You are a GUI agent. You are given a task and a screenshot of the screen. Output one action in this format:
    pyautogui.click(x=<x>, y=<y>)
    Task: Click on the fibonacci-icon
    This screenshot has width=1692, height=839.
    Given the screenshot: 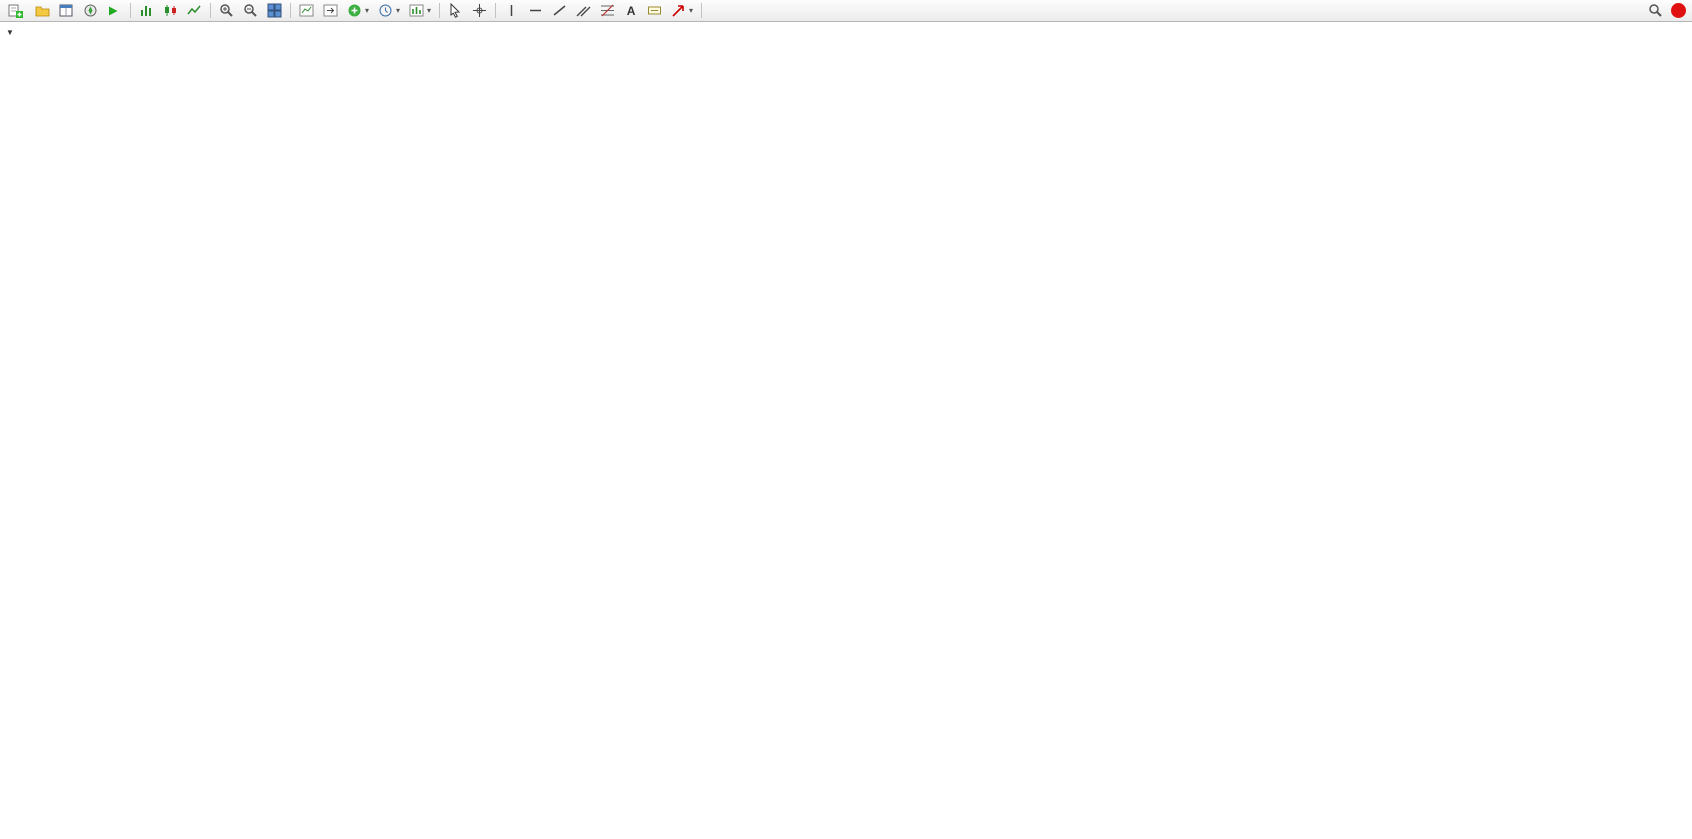 What is the action you would take?
    pyautogui.click(x=608, y=10)
    